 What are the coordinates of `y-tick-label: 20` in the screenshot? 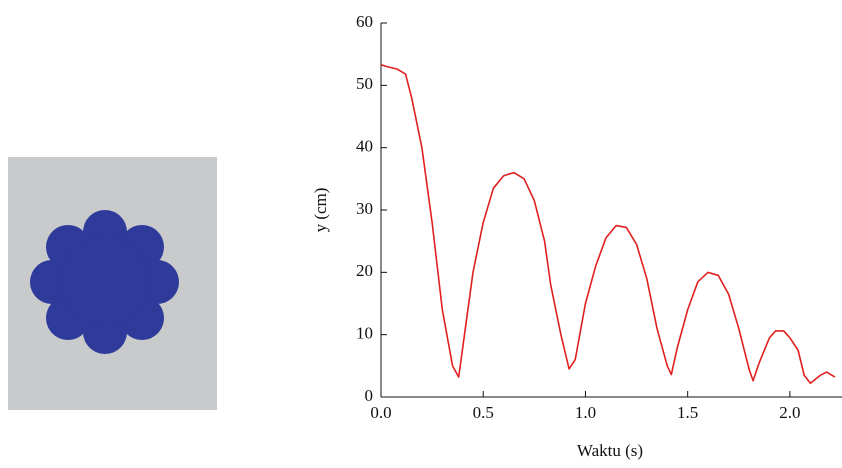 It's located at (364, 270).